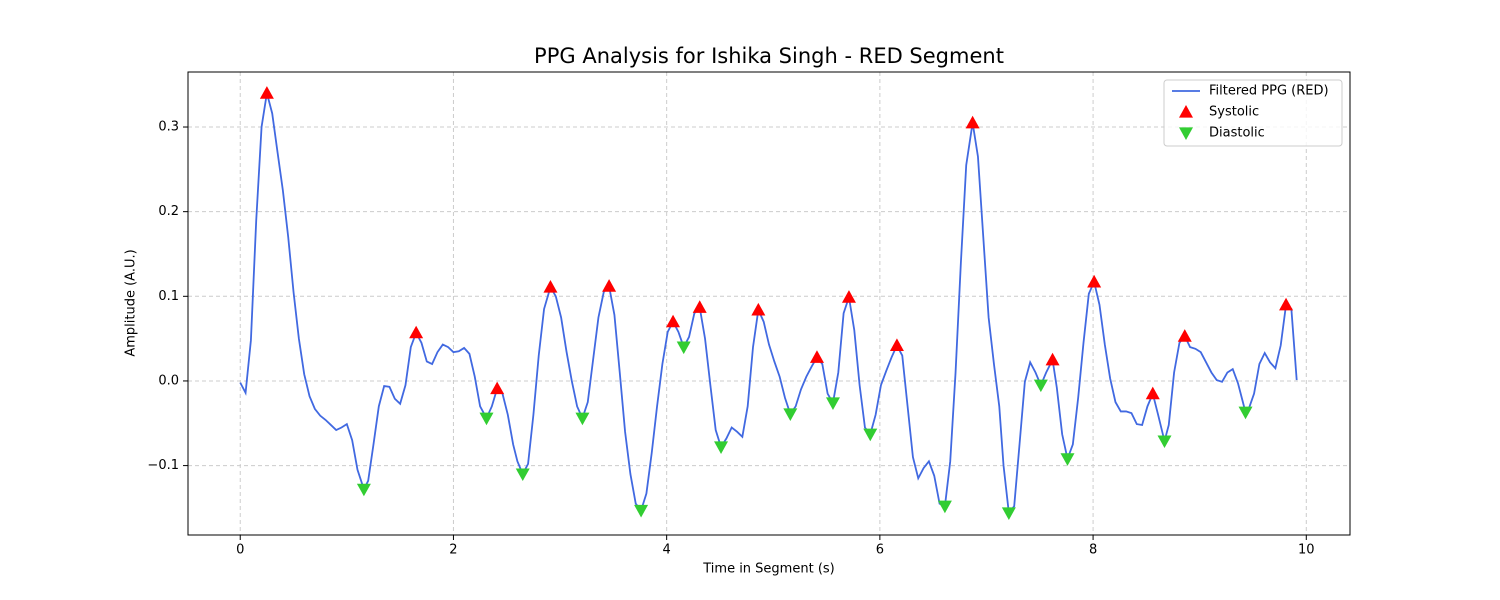 This screenshot has width=1500, height=600. What do you see at coordinates (1237, 133) in the screenshot?
I see `legend-label: Diastolic` at bounding box center [1237, 133].